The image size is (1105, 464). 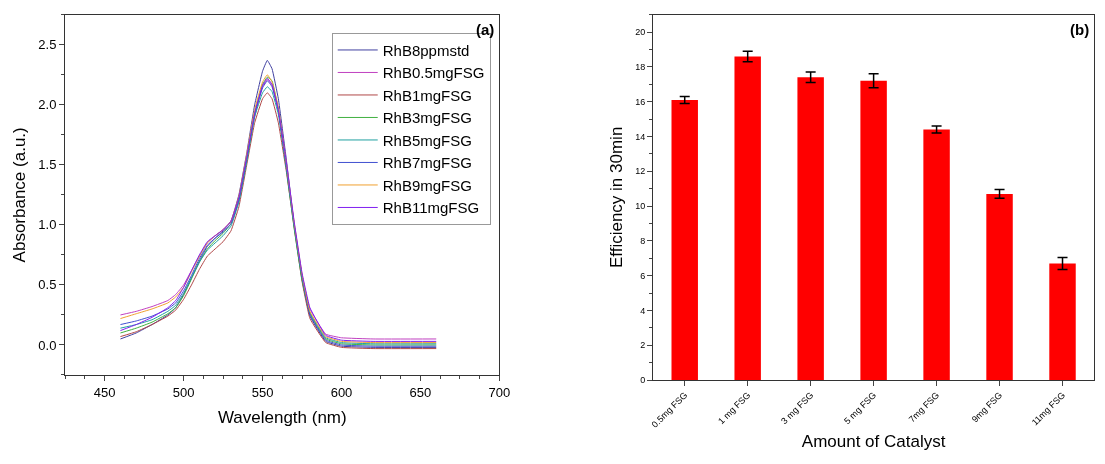 I want to click on annotation: (b), so click(x=1080, y=29).